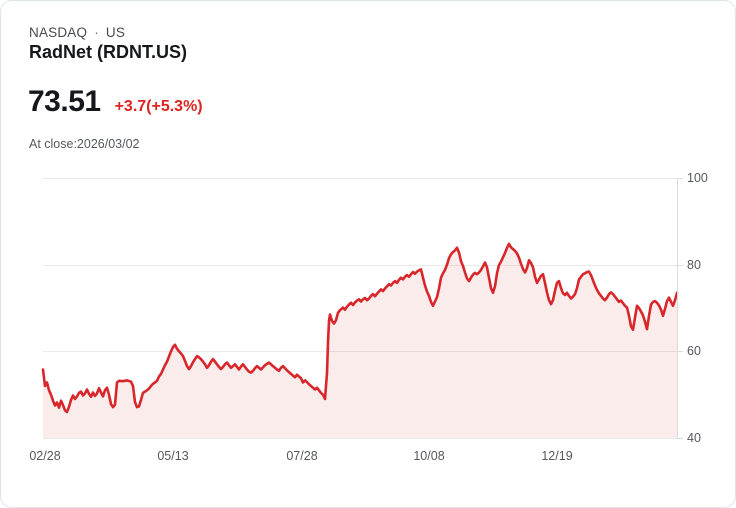  I want to click on y-axis-label: 100, so click(697, 178).